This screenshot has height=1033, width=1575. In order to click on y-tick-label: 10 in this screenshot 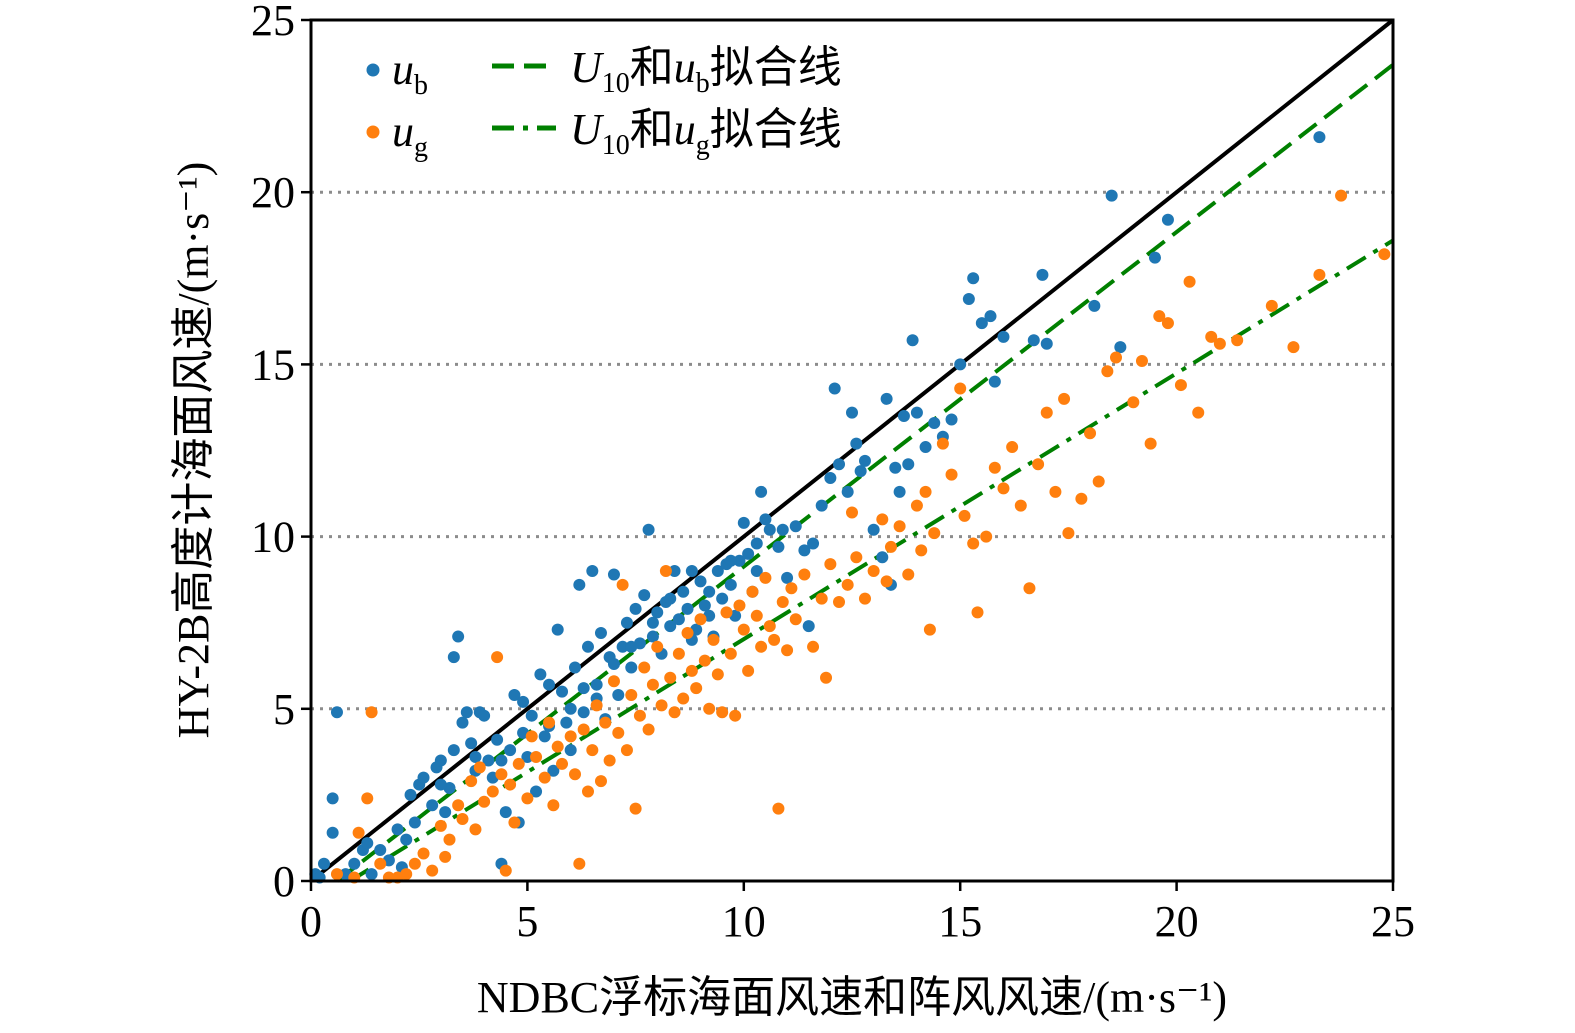, I will do `click(273, 537)`.